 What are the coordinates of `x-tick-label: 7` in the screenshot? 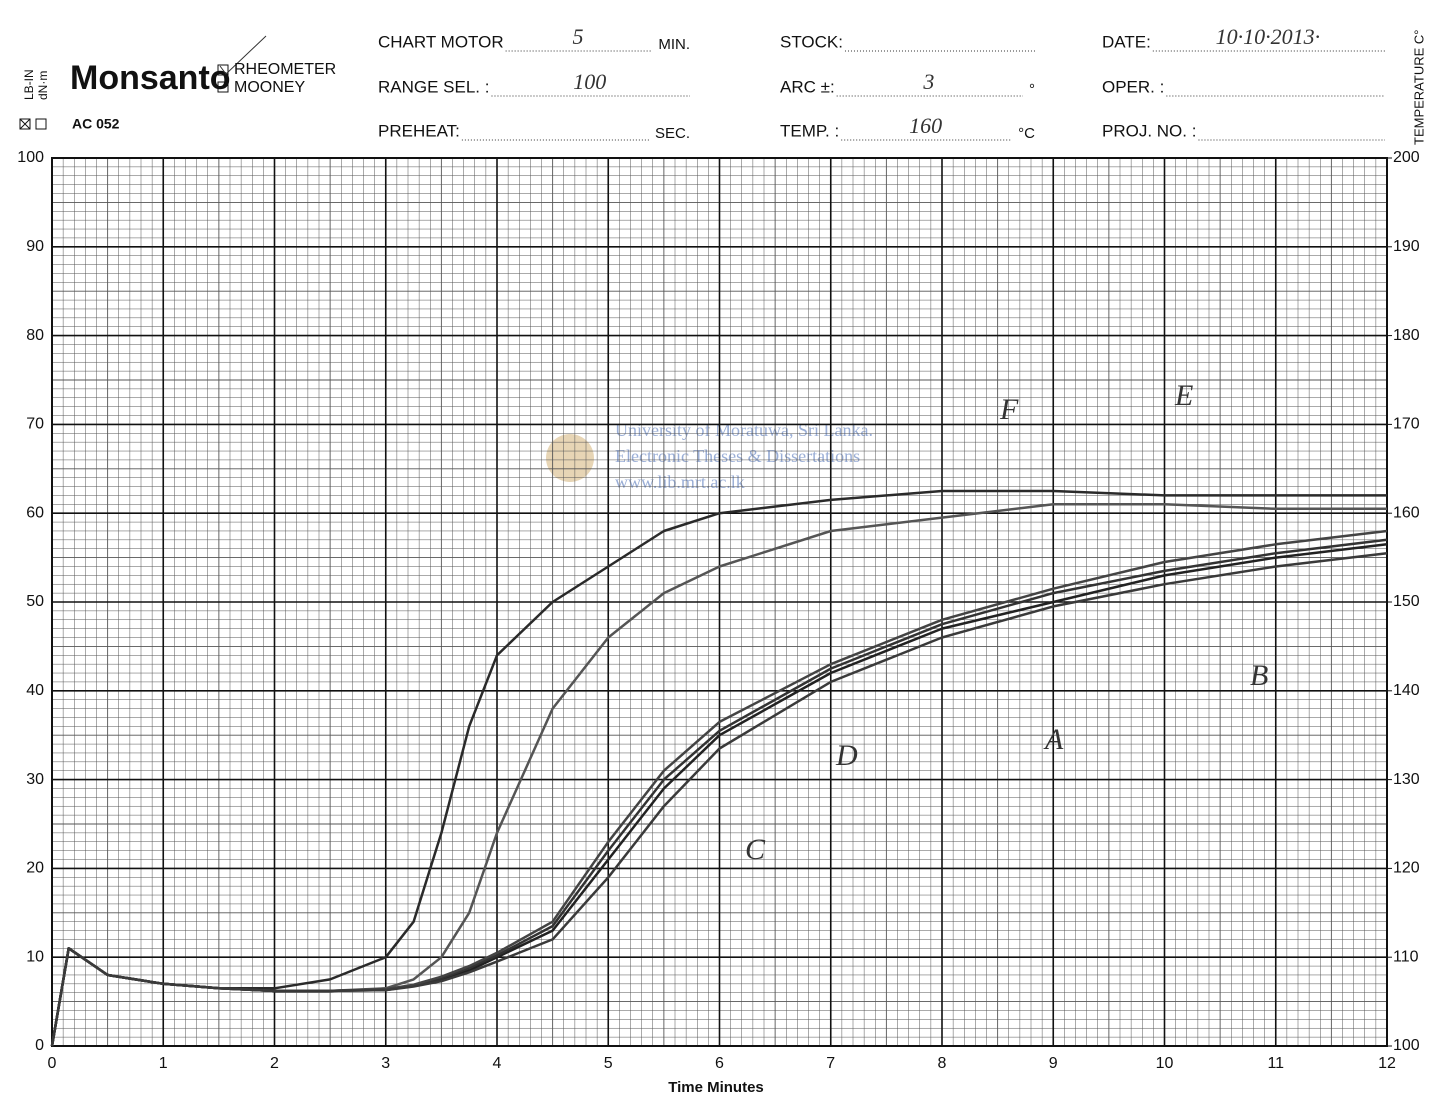 It's located at (830, 1063).